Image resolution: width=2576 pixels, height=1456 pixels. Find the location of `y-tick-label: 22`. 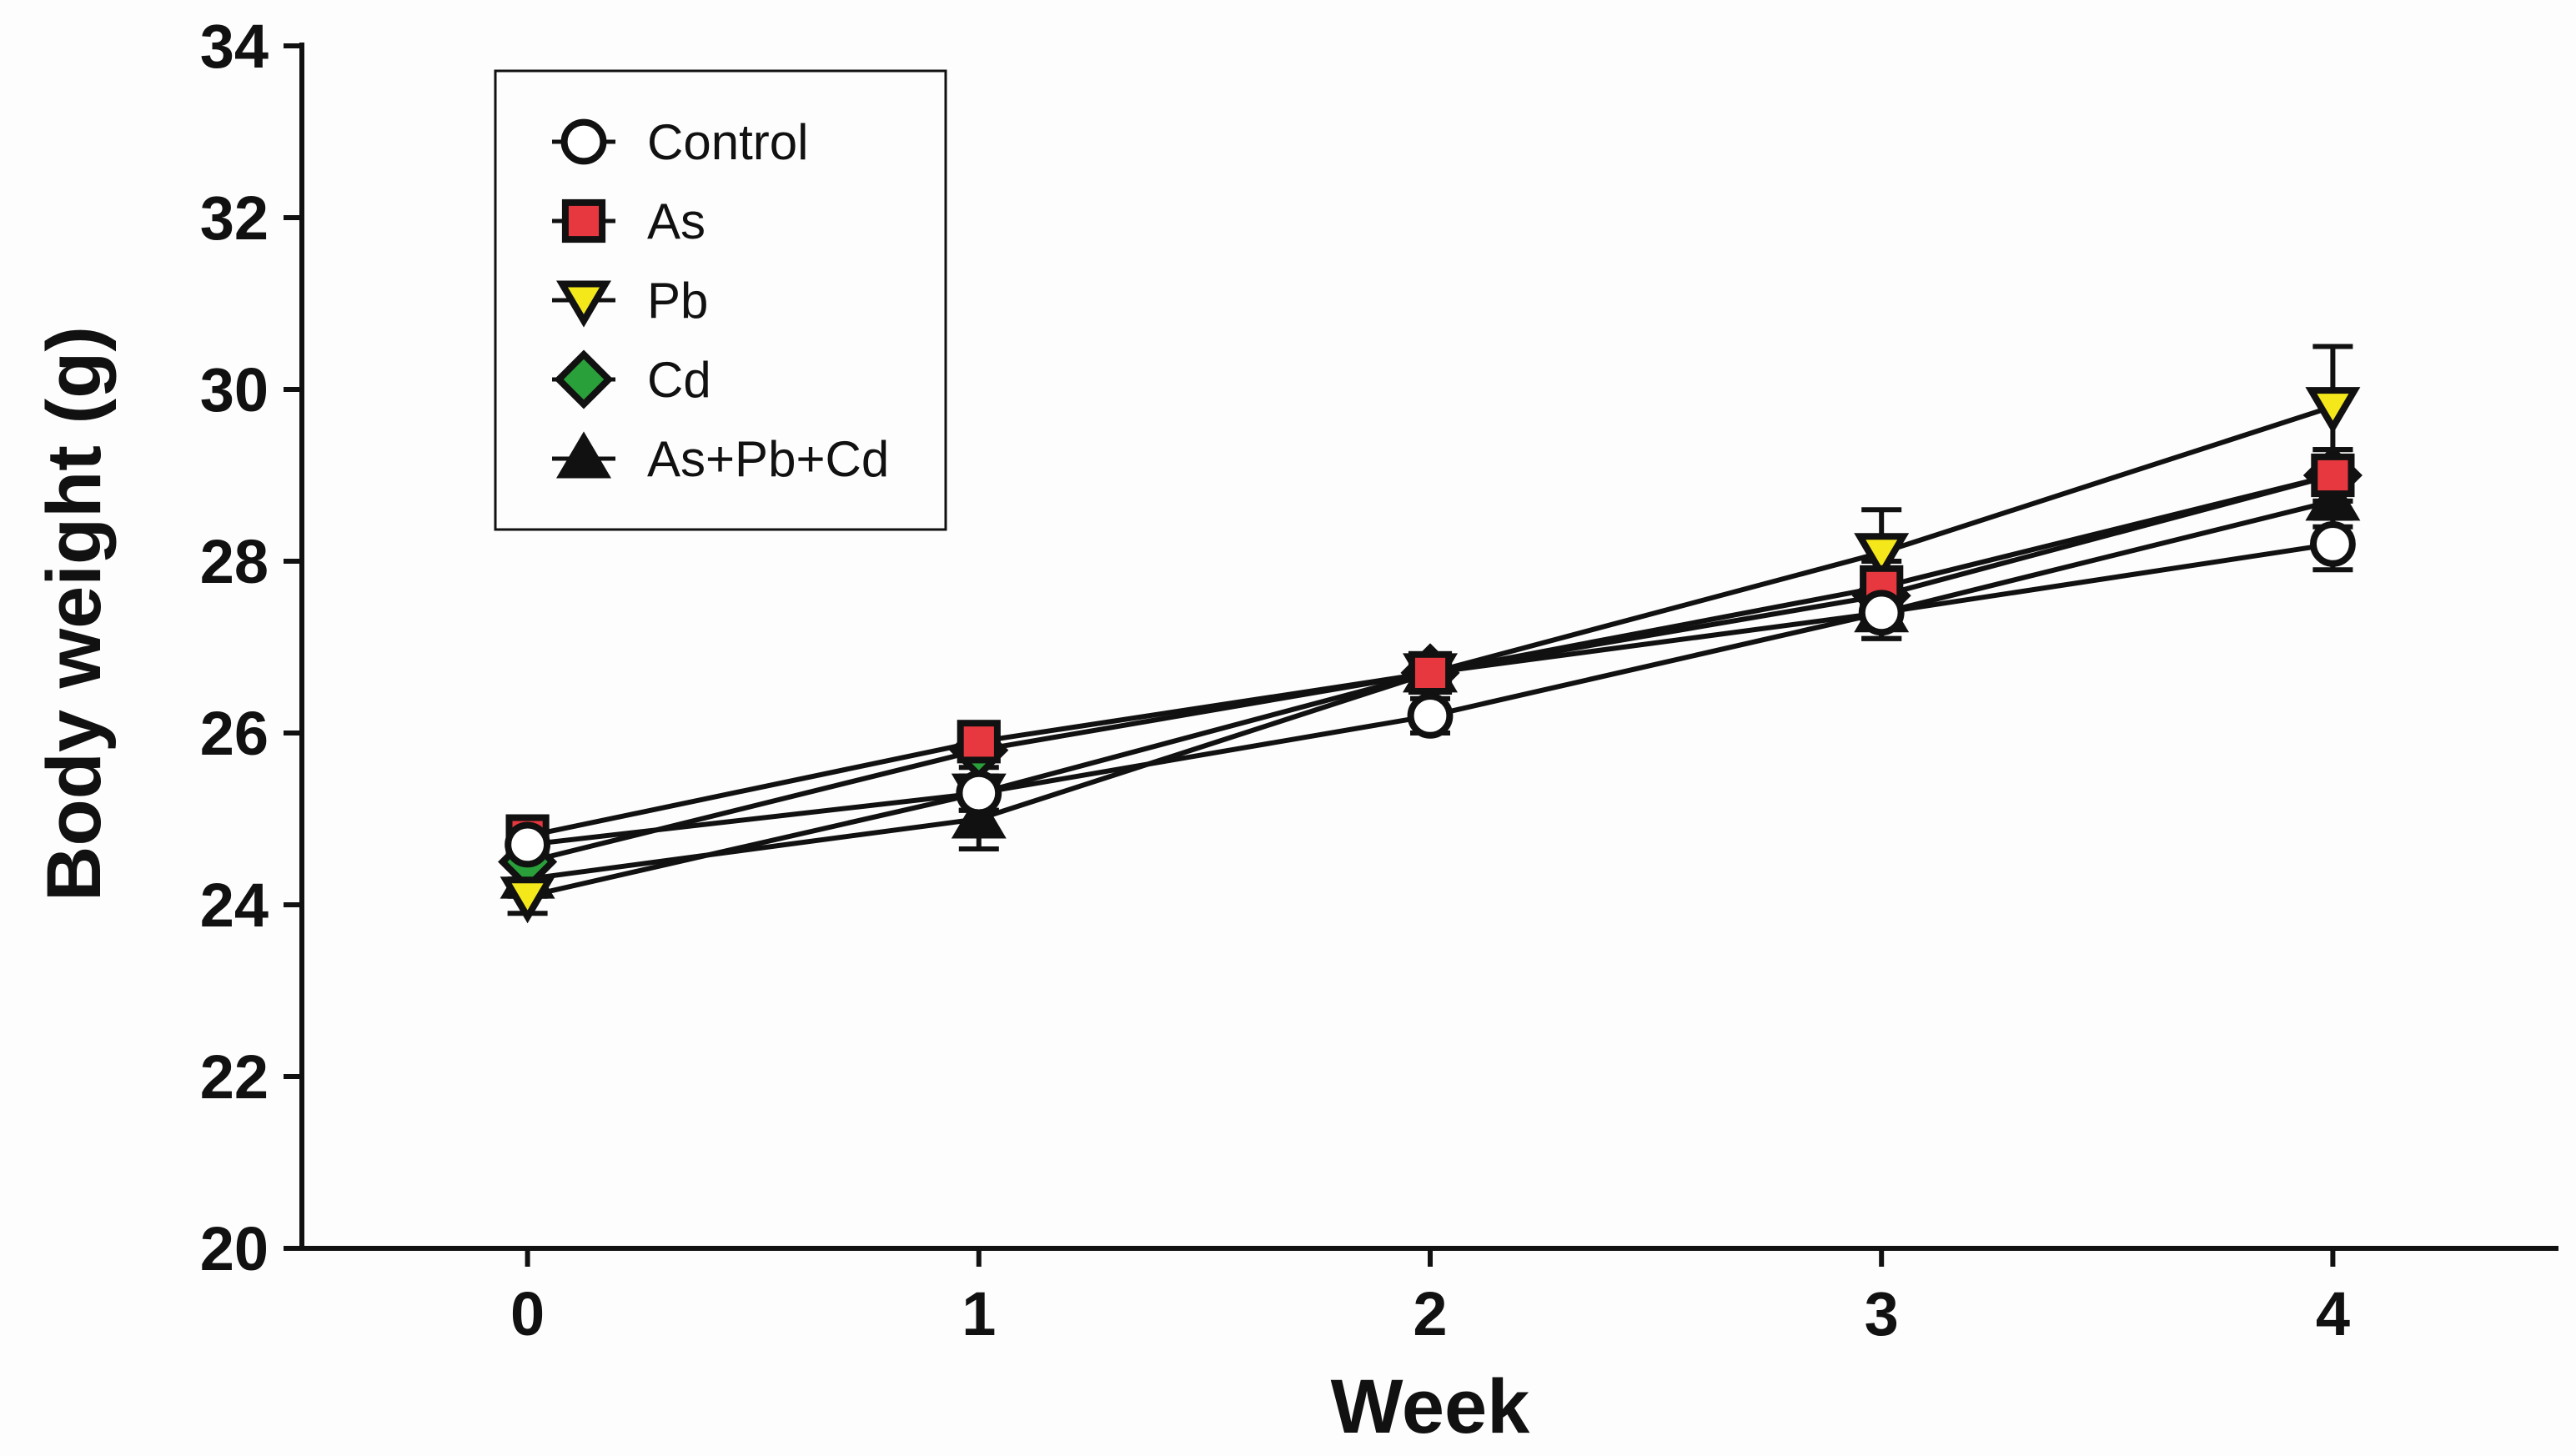

y-tick-label: 22 is located at coordinates (234, 1077).